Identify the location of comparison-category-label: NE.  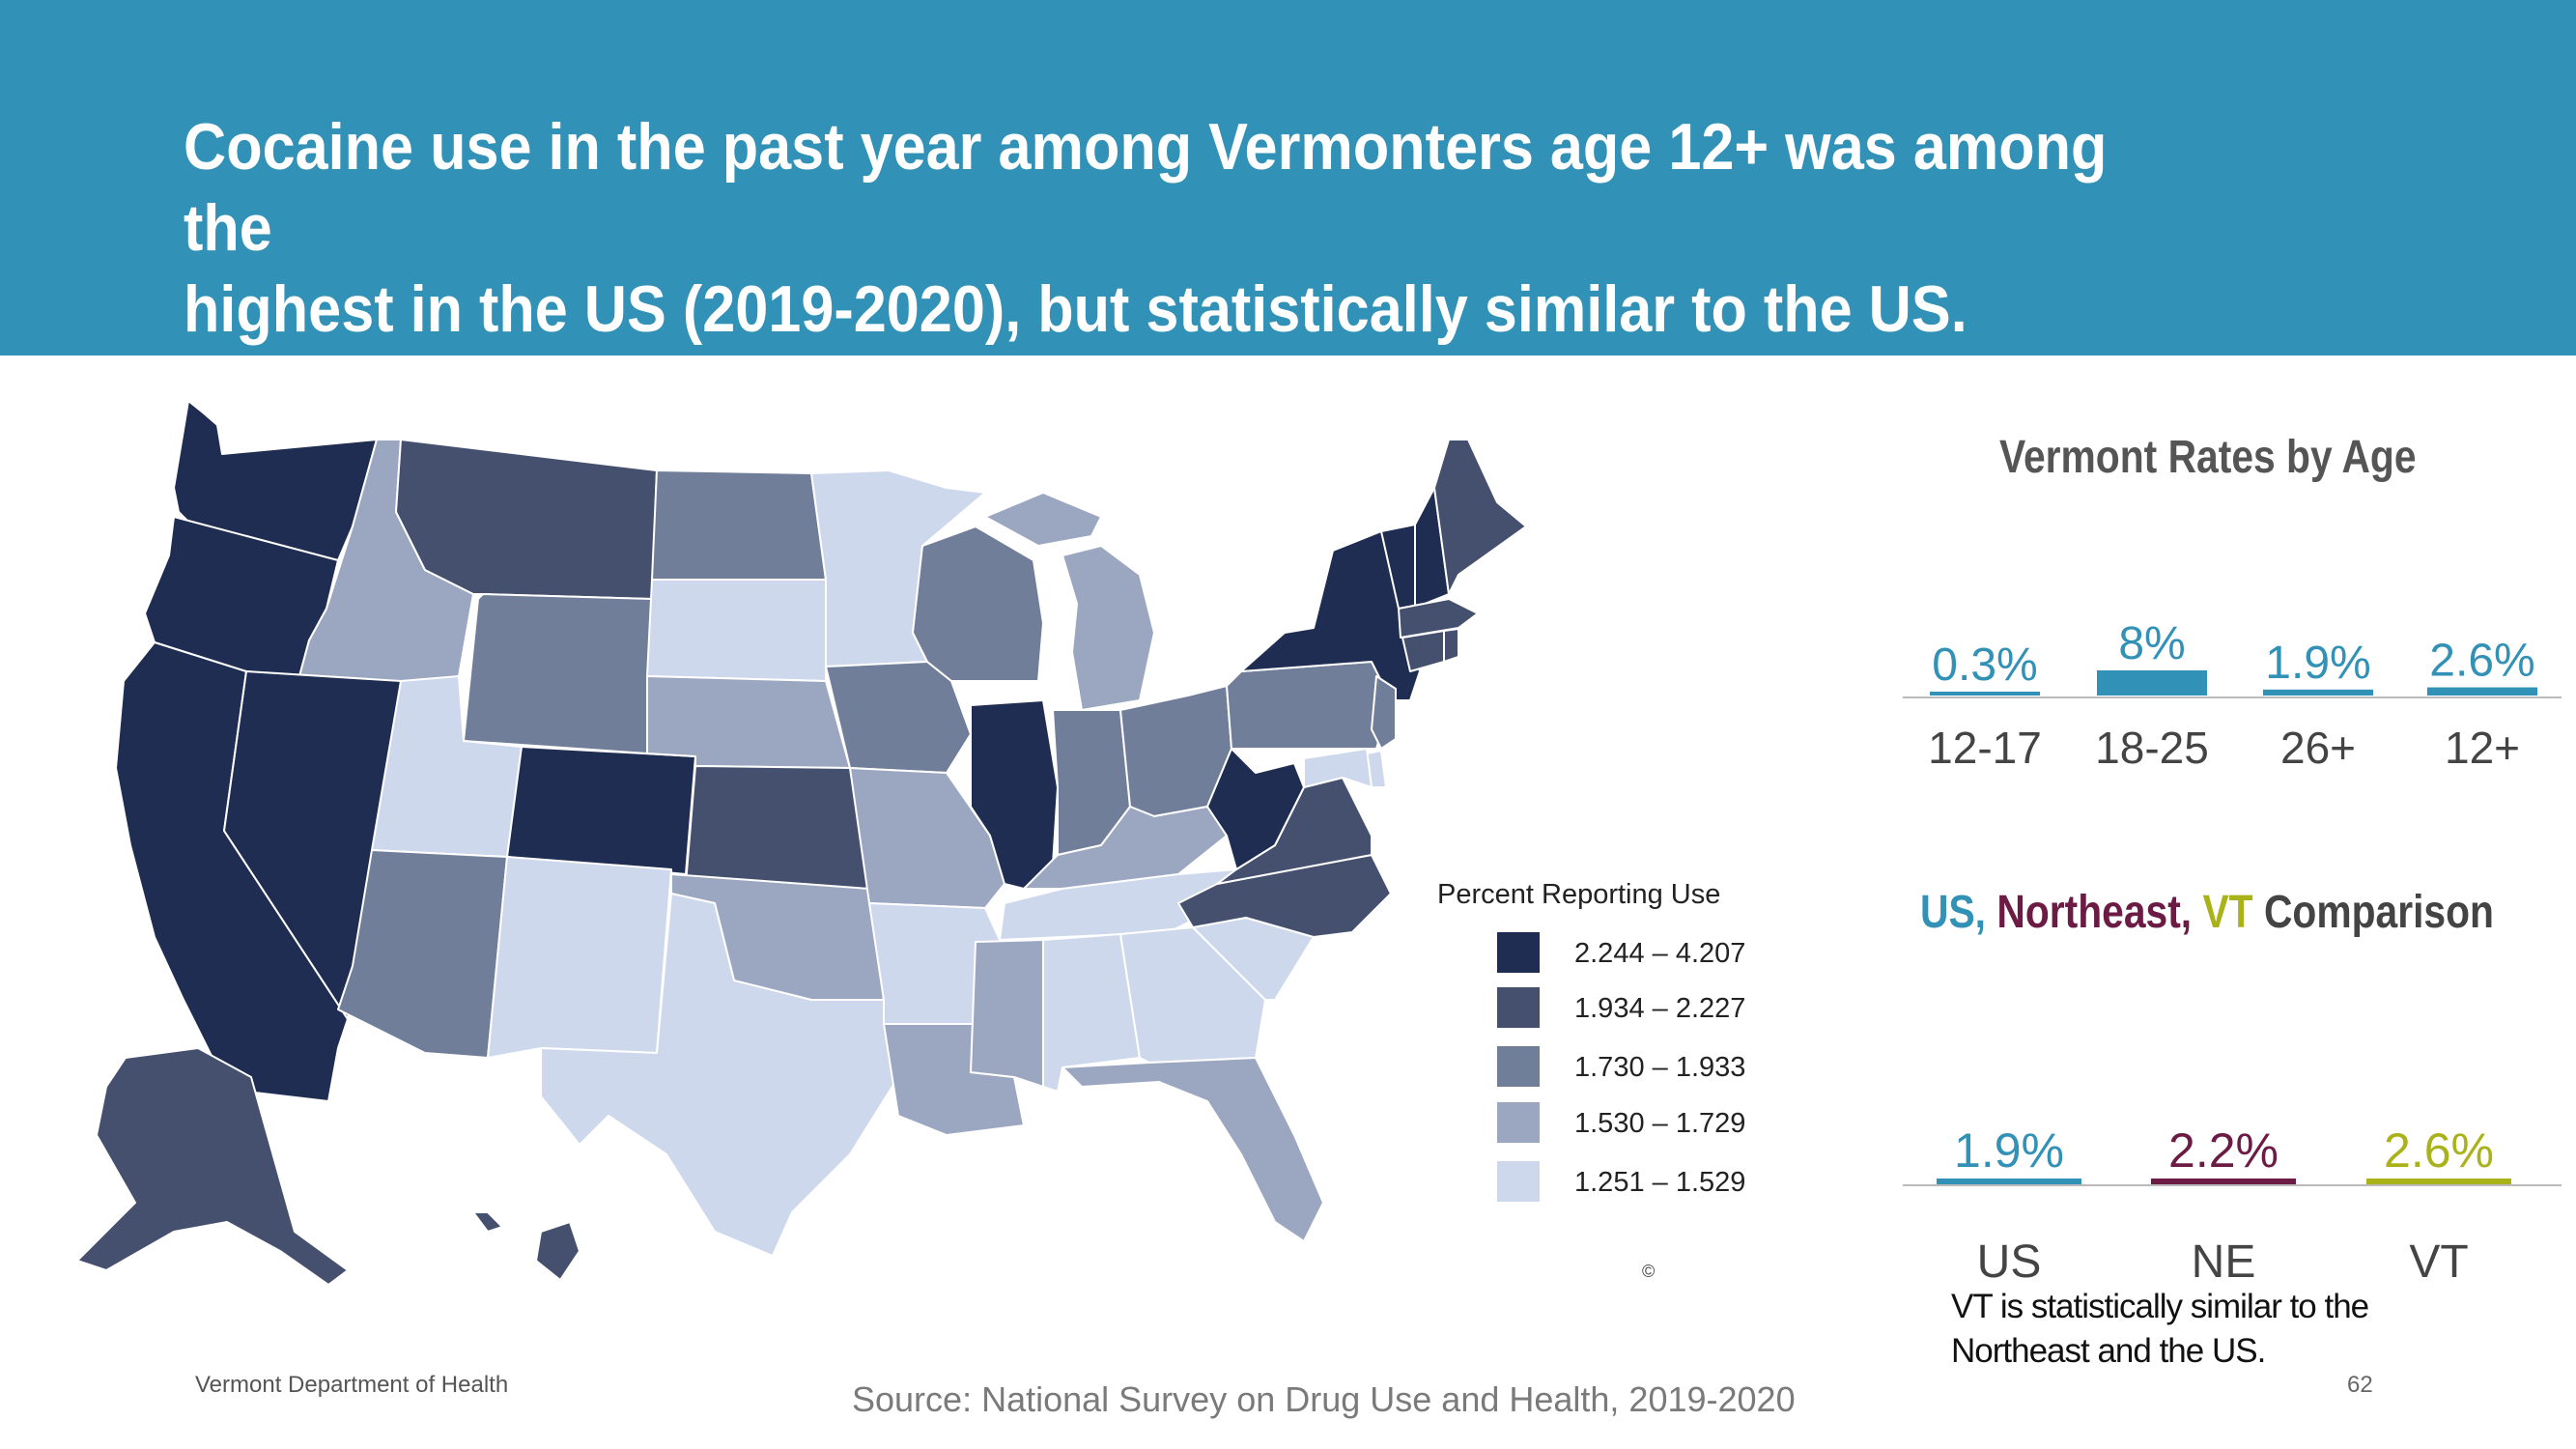
(2224, 1262).